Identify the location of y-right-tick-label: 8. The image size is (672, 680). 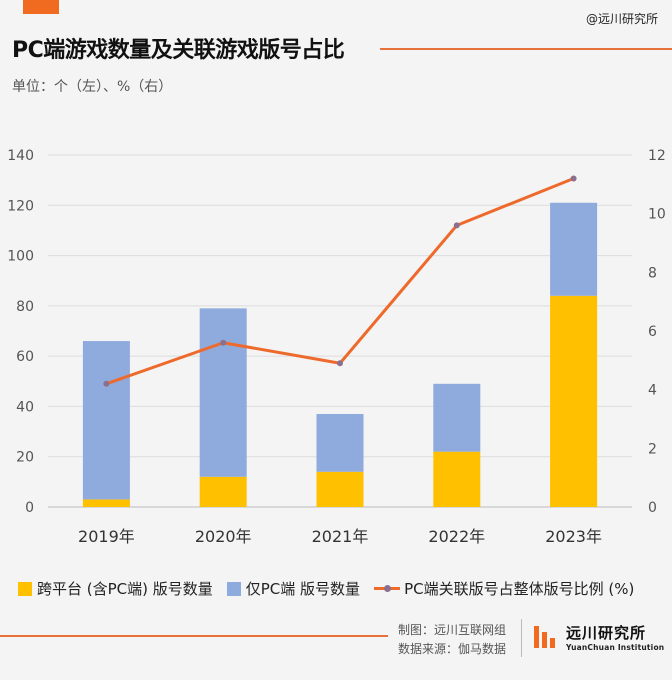
(652, 273).